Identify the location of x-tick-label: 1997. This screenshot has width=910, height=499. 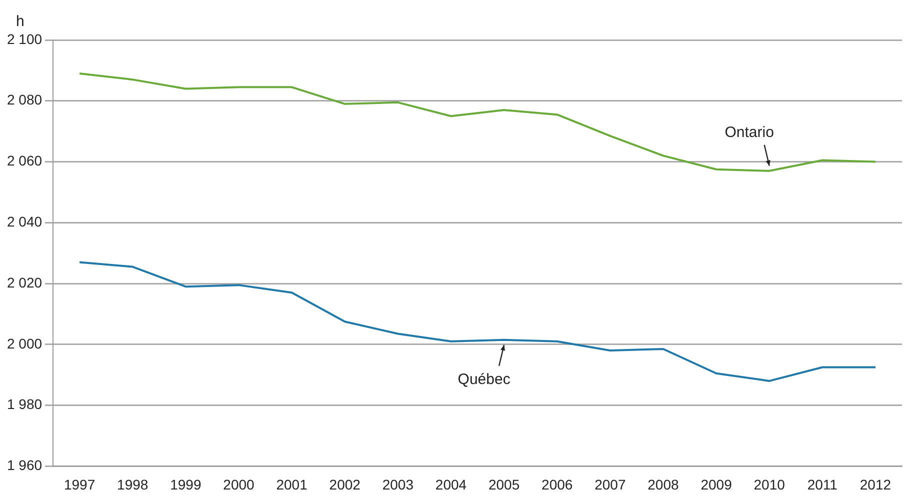
(80, 484).